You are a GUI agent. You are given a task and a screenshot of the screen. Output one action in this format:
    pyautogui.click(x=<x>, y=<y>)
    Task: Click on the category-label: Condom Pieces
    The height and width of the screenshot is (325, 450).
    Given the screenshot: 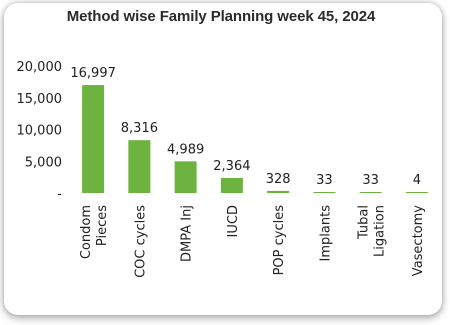 What is the action you would take?
    pyautogui.click(x=94, y=232)
    